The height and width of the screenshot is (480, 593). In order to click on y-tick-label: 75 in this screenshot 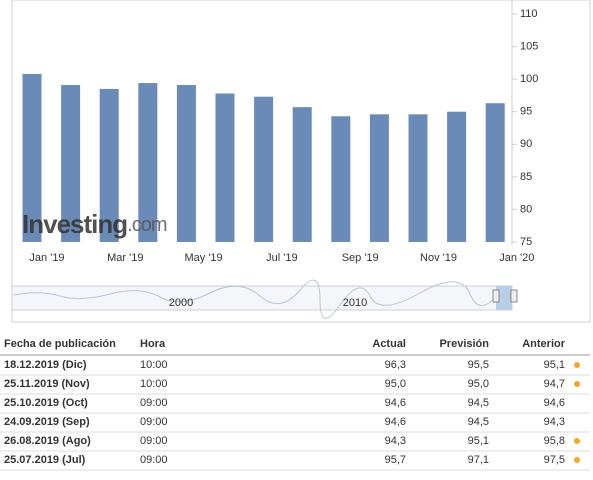, I will do `click(526, 242)`.